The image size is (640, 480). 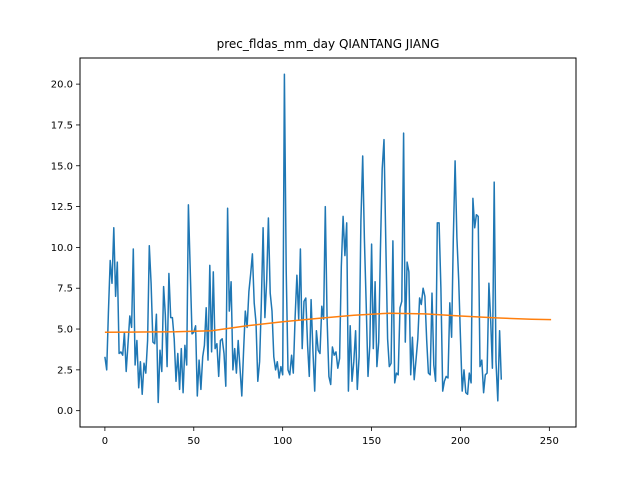 I want to click on y-tick-label: 10.0, so click(x=62, y=248).